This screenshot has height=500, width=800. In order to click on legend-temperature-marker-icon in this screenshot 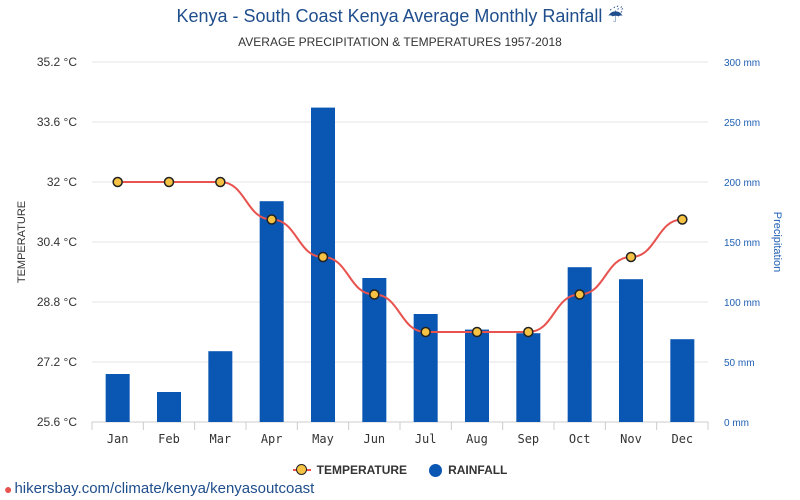, I will do `click(301, 470)`.